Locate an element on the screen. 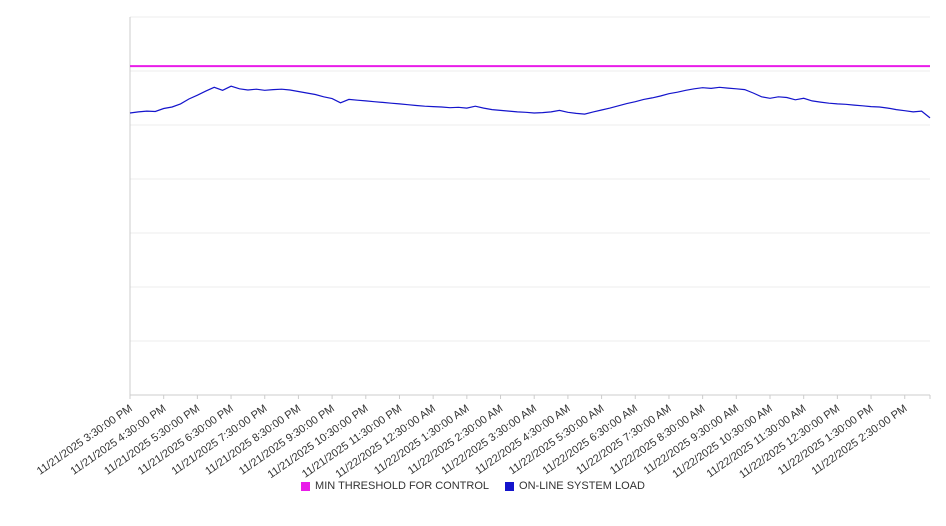 The height and width of the screenshot is (526, 946). min-threshold-swatch-icon is located at coordinates (306, 486).